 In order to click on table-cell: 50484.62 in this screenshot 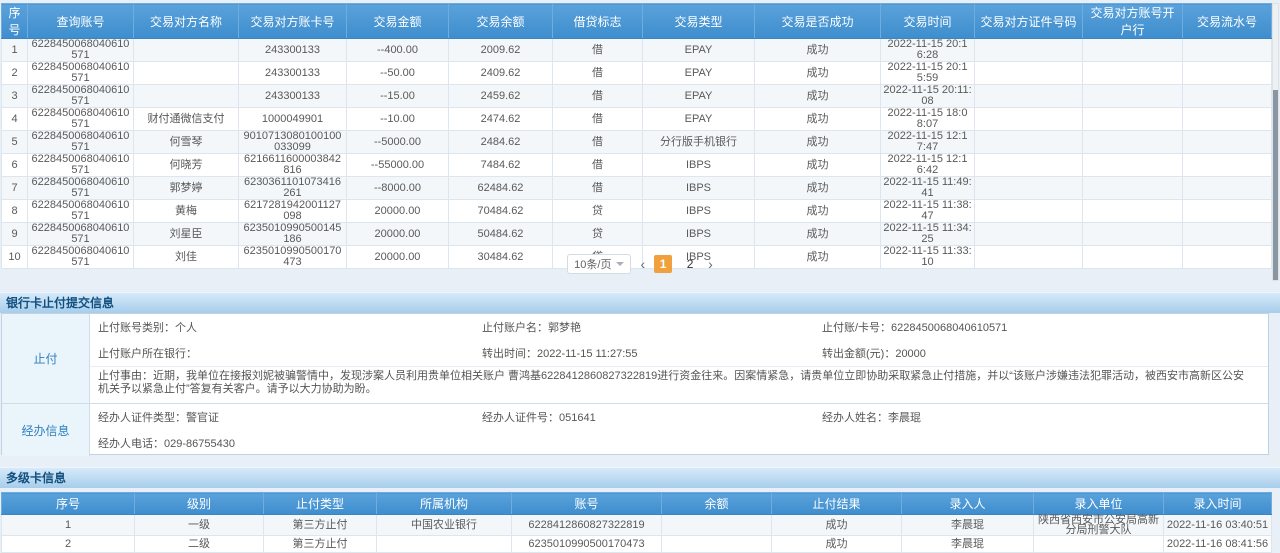, I will do `click(500, 234)`.